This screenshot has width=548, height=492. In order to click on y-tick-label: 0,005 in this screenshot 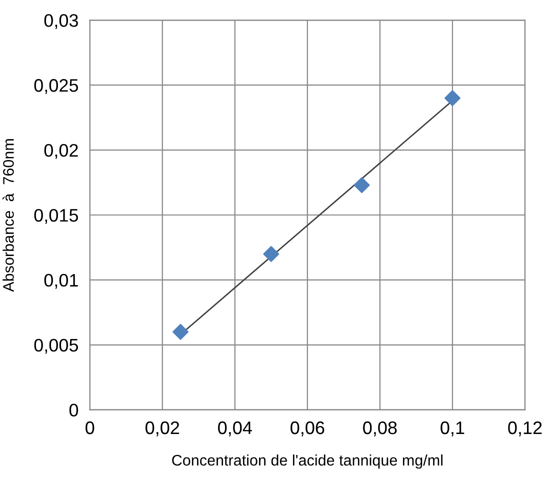, I will do `click(56, 346)`.